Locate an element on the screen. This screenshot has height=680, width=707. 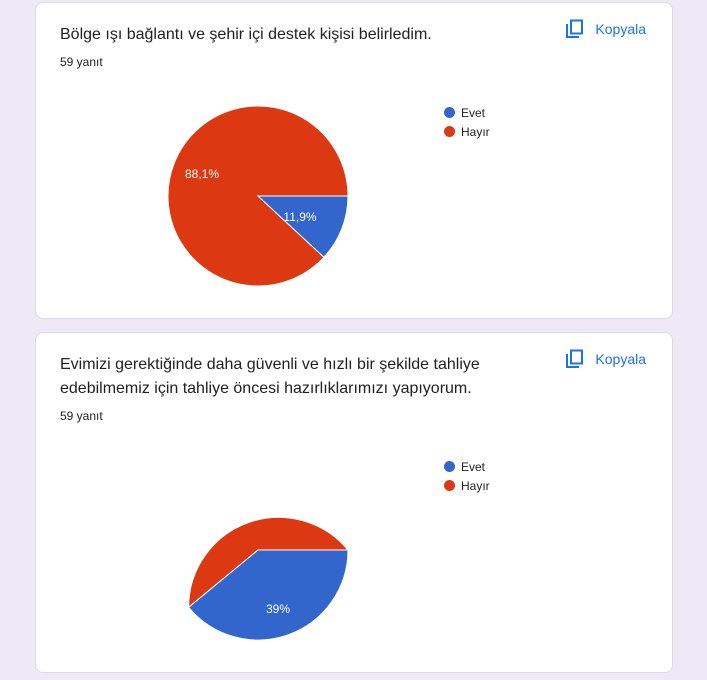
label-hayir: 88,1% is located at coordinates (202, 174).